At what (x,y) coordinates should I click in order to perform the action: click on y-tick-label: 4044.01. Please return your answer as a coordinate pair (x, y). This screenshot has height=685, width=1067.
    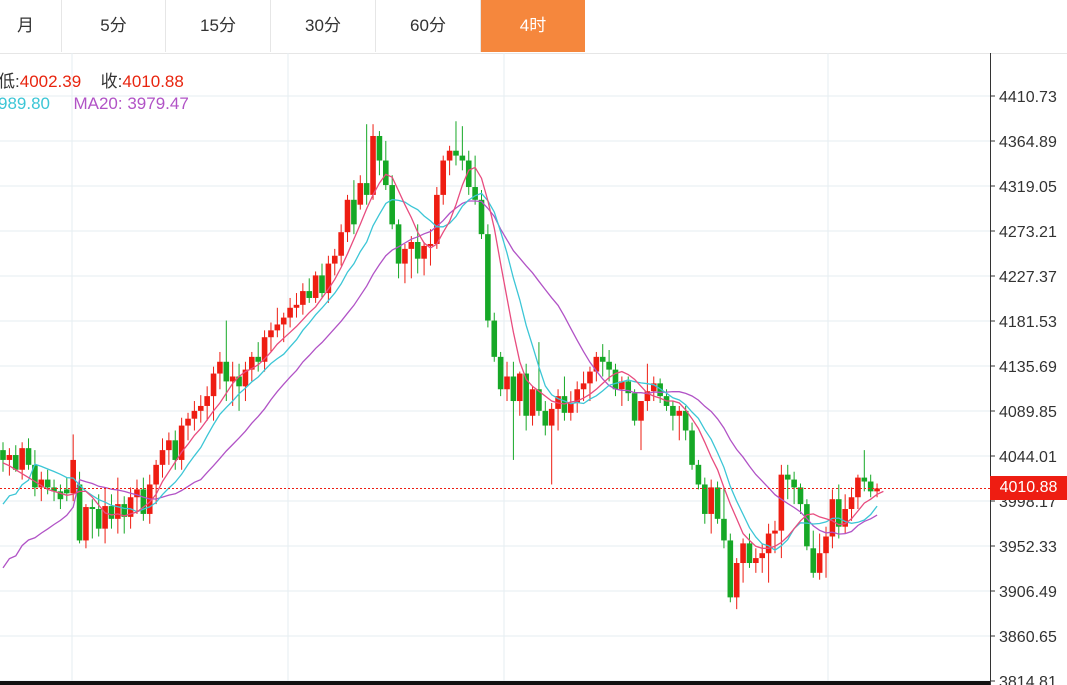
    Looking at the image, I should click on (1028, 457).